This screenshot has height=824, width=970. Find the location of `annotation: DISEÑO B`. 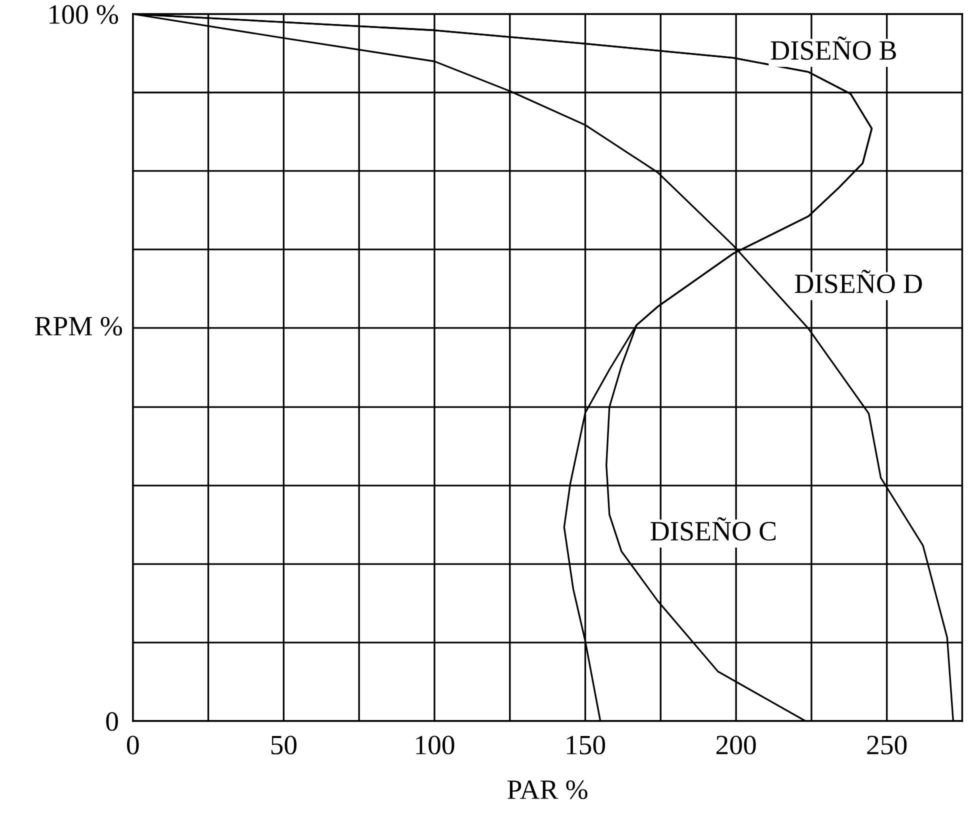

annotation: DISEÑO B is located at coordinates (833, 48).